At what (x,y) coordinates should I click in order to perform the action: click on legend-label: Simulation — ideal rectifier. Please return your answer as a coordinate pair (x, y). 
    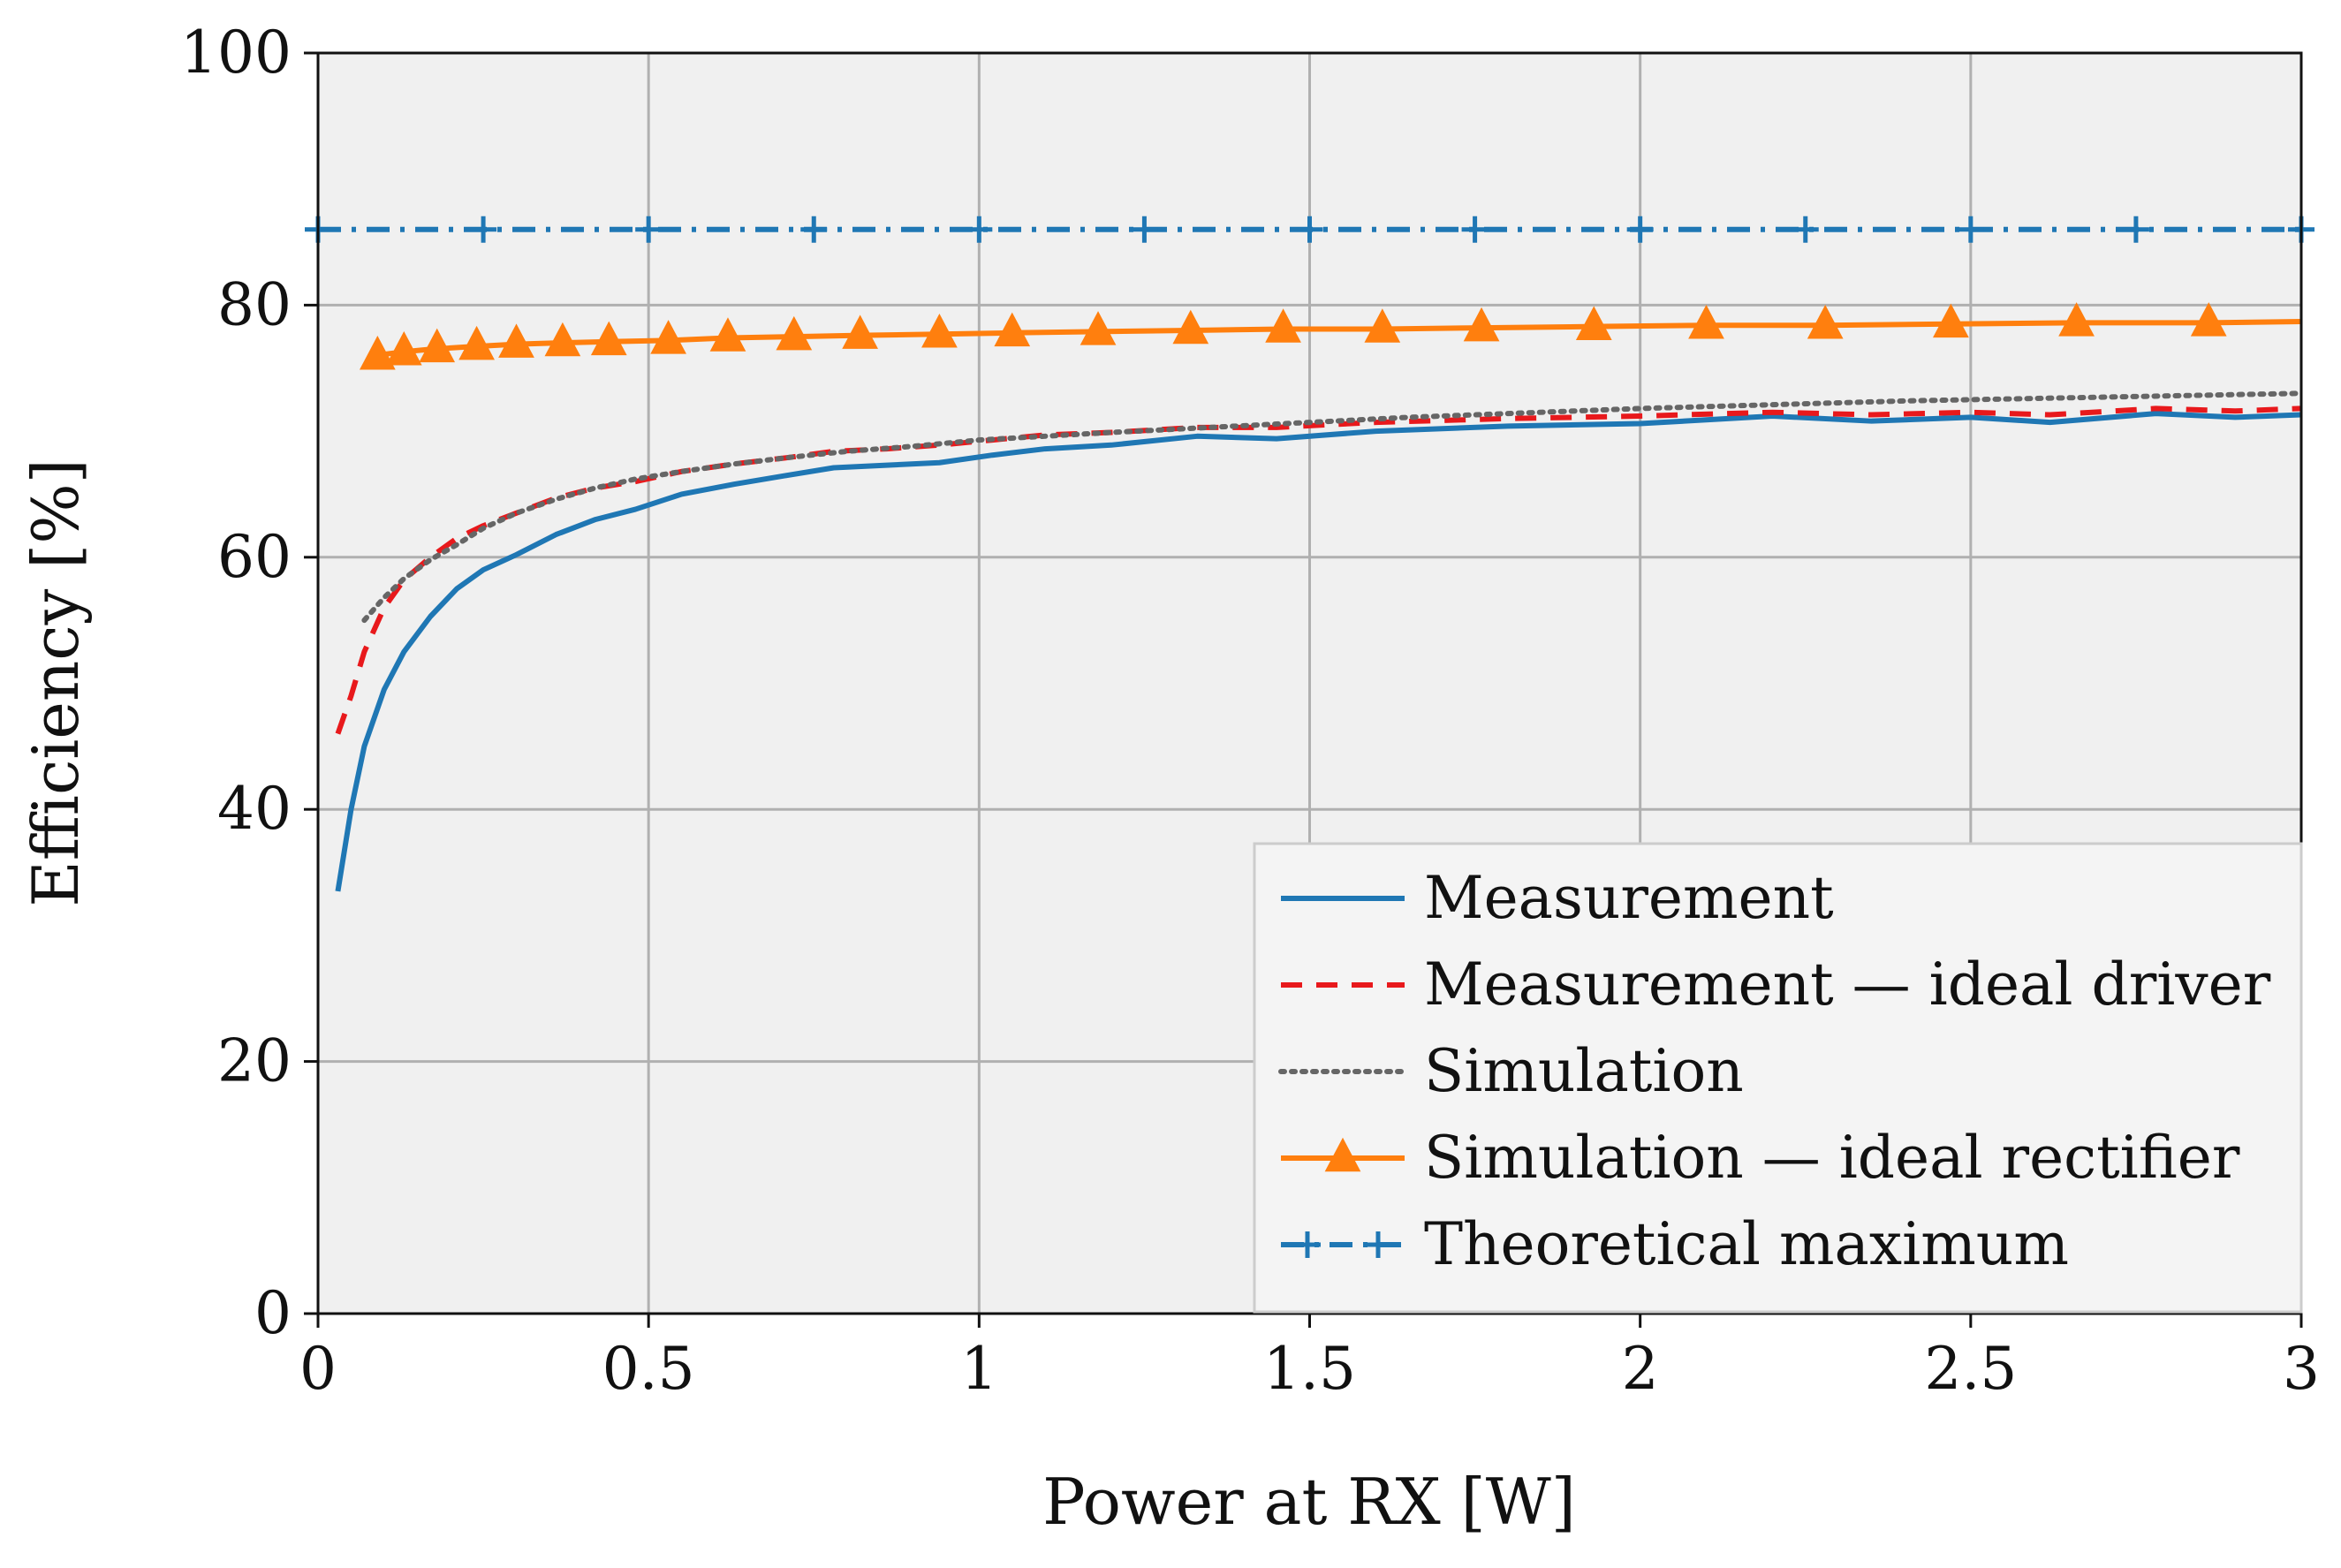
    Looking at the image, I should click on (1832, 1158).